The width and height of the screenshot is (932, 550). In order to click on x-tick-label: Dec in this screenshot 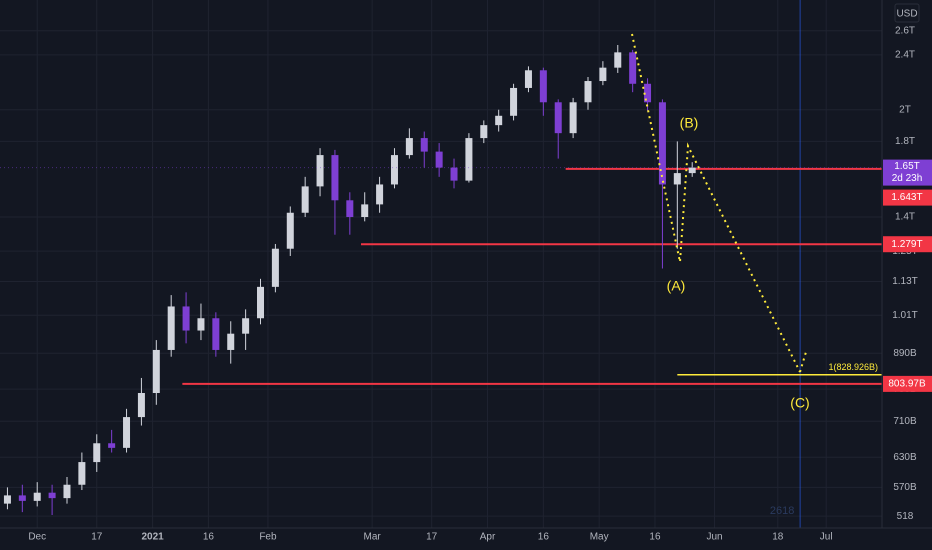, I will do `click(37, 537)`.